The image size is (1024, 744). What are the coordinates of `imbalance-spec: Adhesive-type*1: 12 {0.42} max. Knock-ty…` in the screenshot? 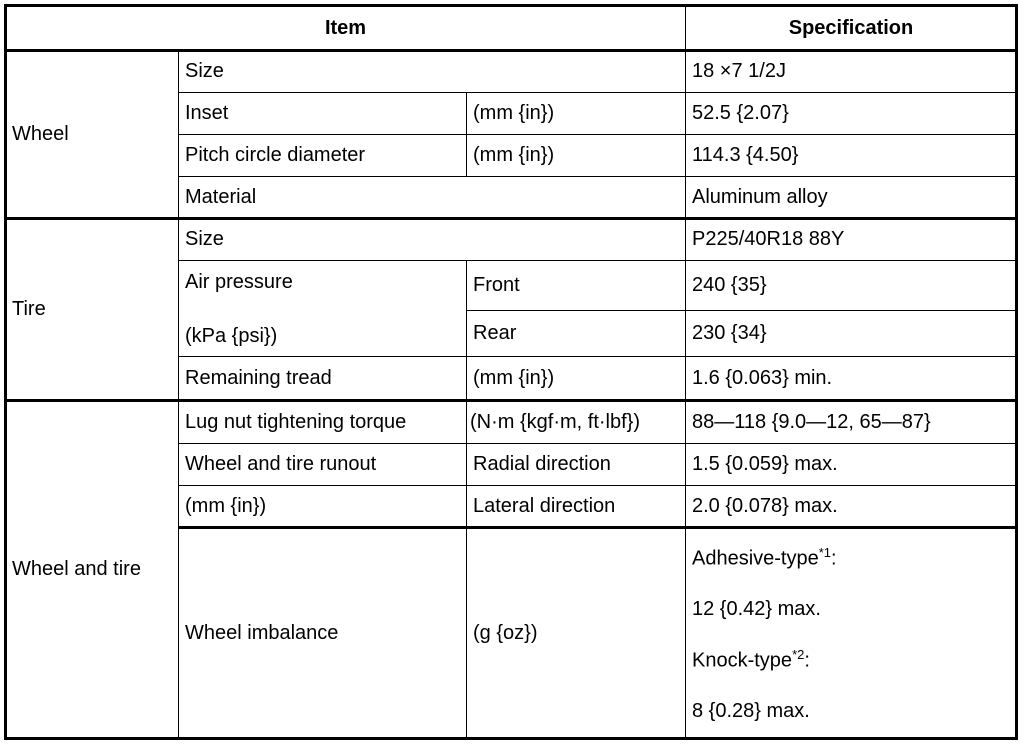 It's located at (851, 633).